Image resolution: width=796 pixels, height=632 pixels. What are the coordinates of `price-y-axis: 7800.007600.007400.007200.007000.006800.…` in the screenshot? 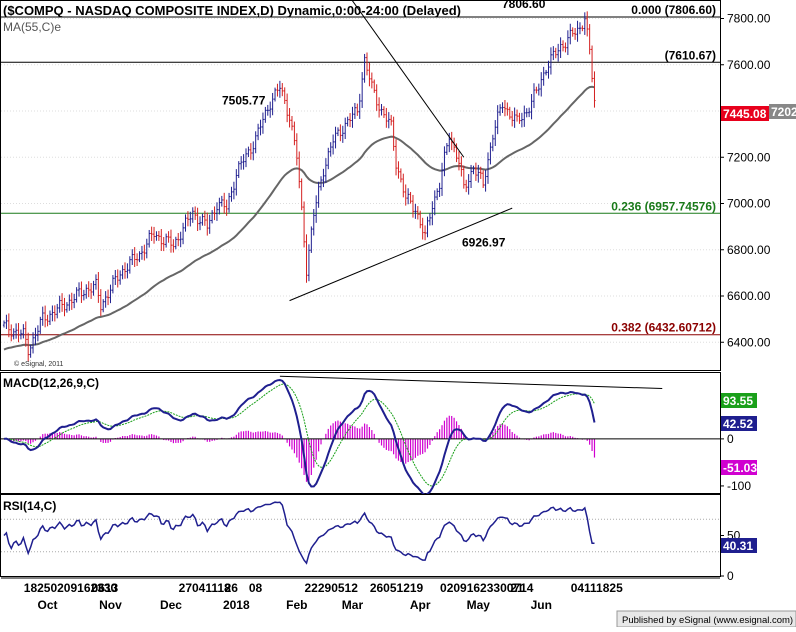 It's located at (745, 181).